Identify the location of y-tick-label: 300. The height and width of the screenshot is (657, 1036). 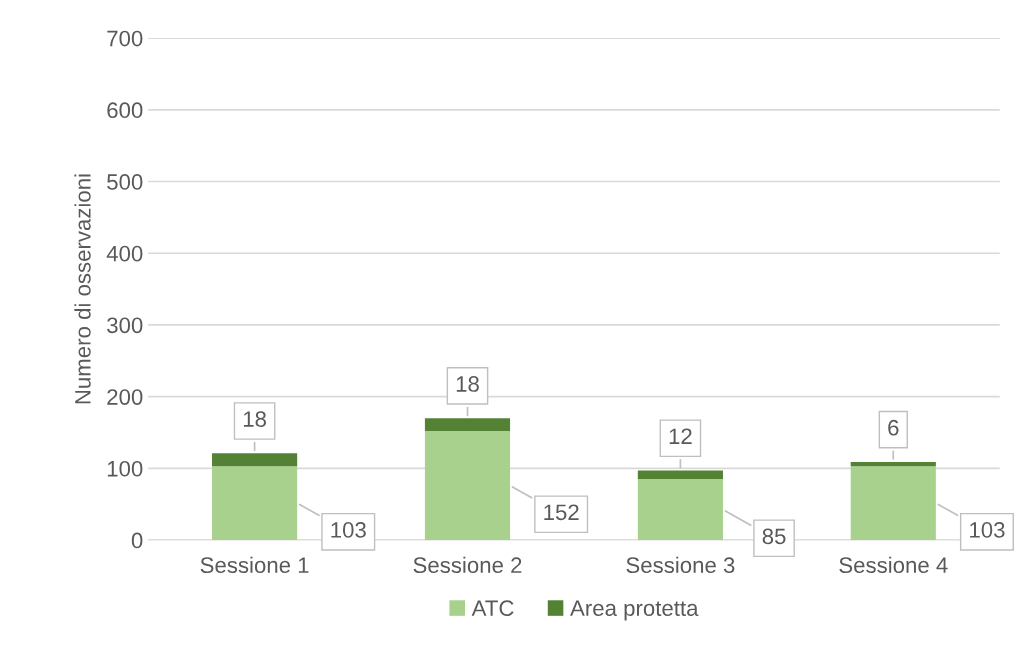
(125, 325).